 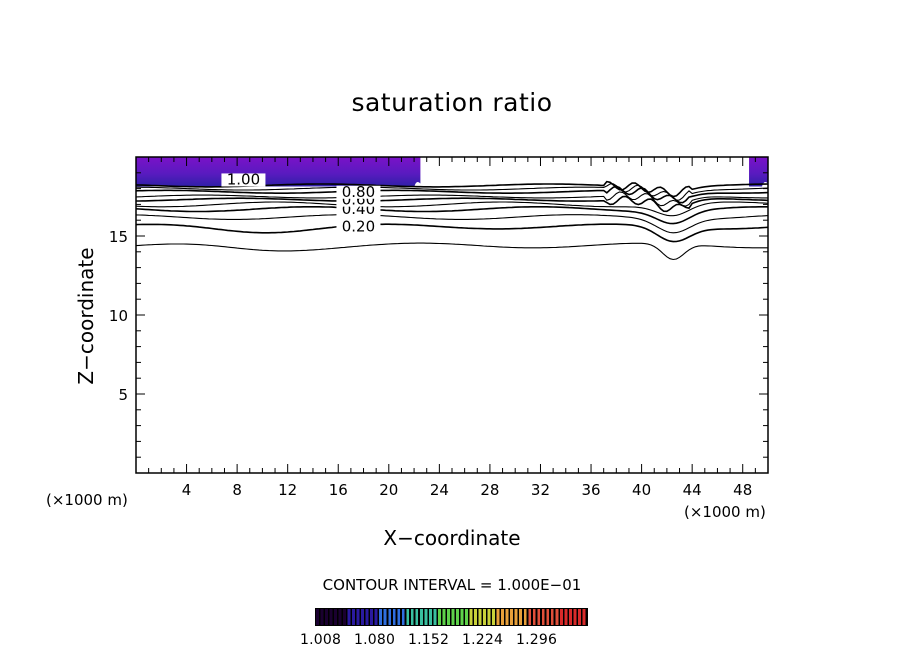 I want to click on colorbar-tick-label: 1.008, so click(x=321, y=640).